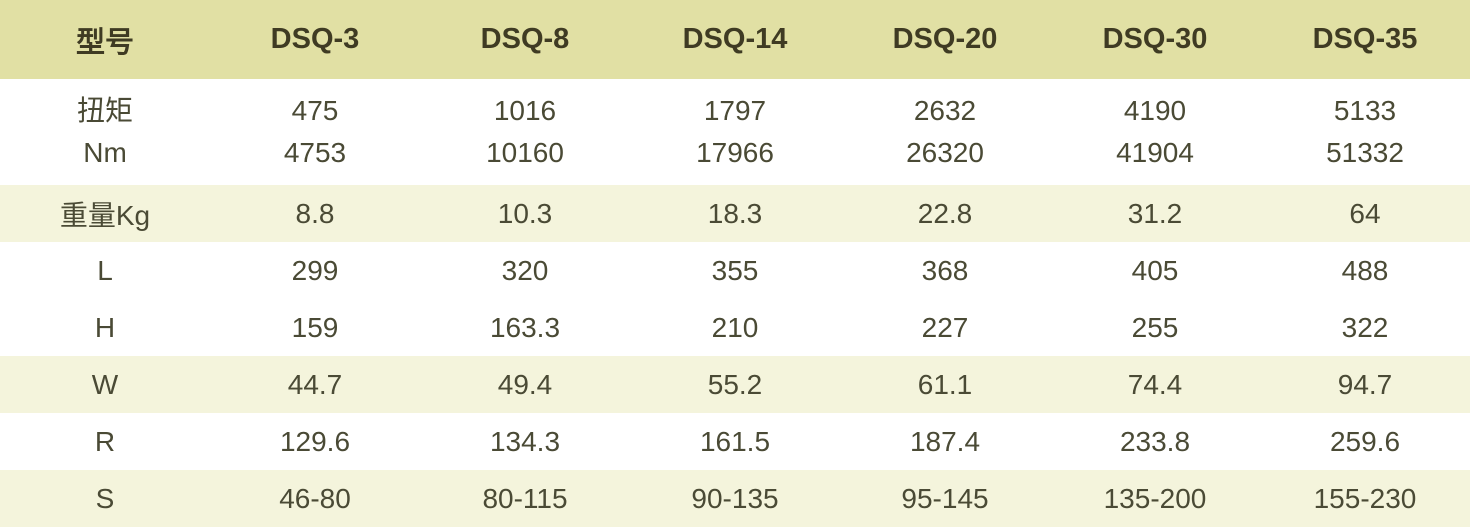  Describe the element at coordinates (315, 132) in the screenshot. I see `table-cell: 475 4753` at that location.